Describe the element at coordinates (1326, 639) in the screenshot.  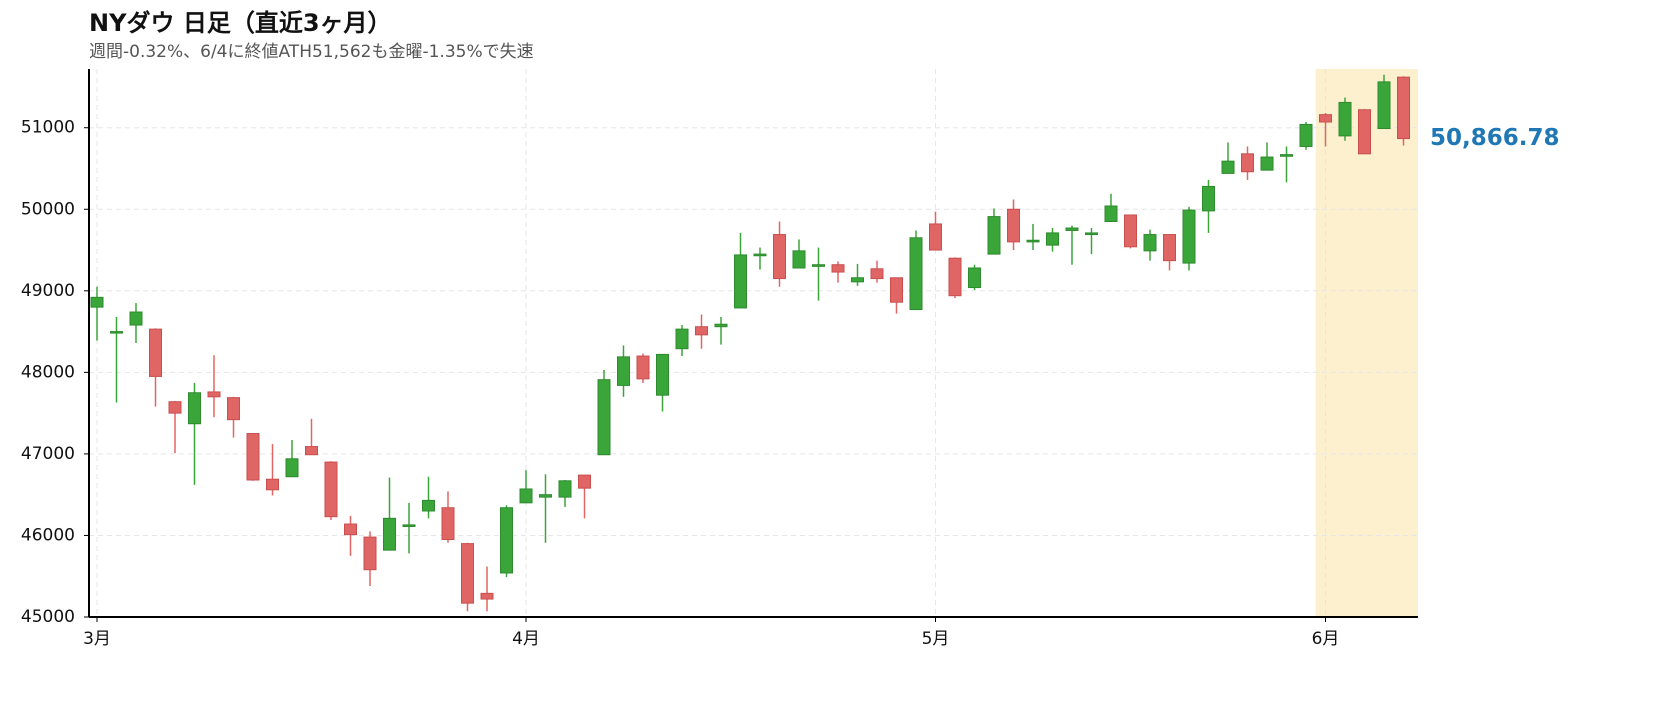
I see `x-tick-label: 6月` at that location.